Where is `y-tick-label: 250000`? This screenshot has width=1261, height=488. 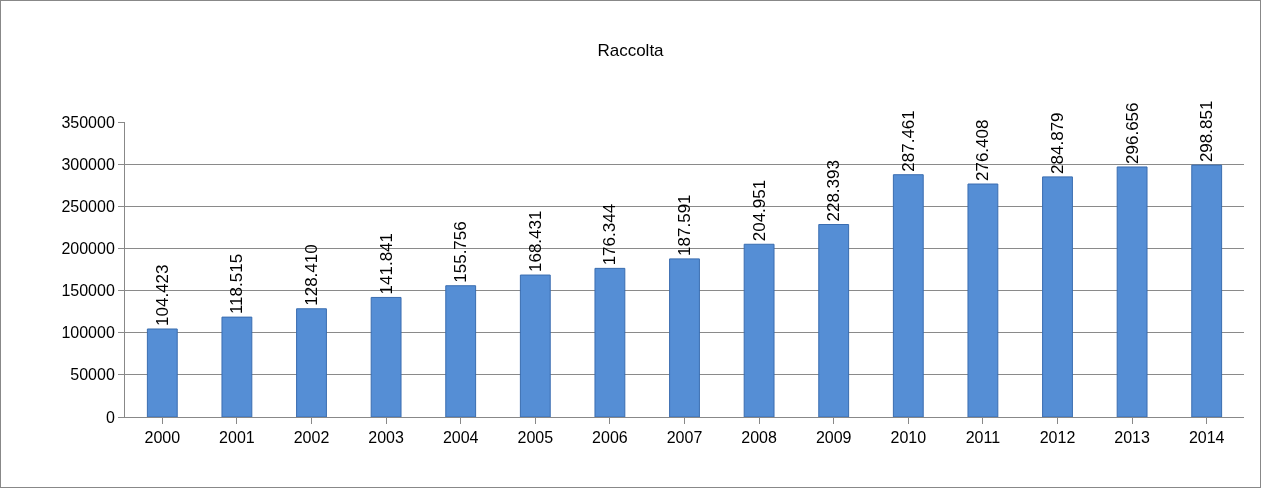 y-tick-label: 250000 is located at coordinates (88, 206).